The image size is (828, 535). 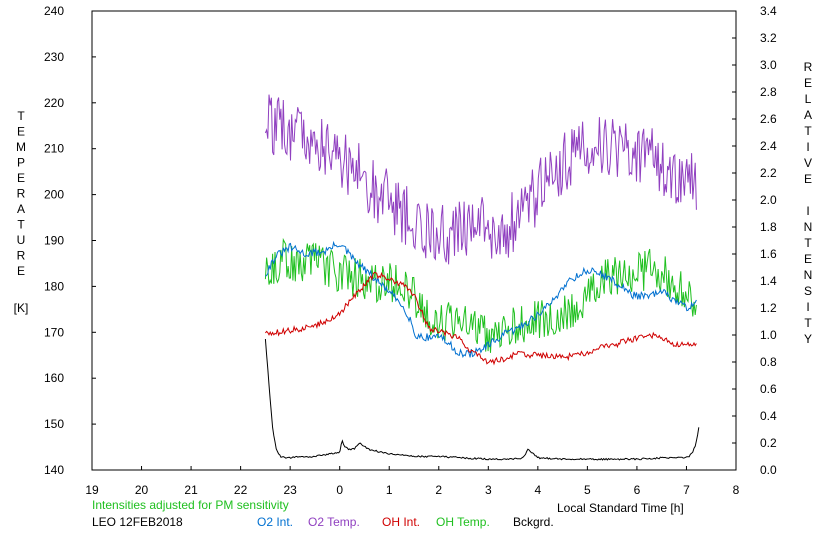 What do you see at coordinates (463, 522) in the screenshot?
I see `legend-oh-temp: OH Temp.` at bounding box center [463, 522].